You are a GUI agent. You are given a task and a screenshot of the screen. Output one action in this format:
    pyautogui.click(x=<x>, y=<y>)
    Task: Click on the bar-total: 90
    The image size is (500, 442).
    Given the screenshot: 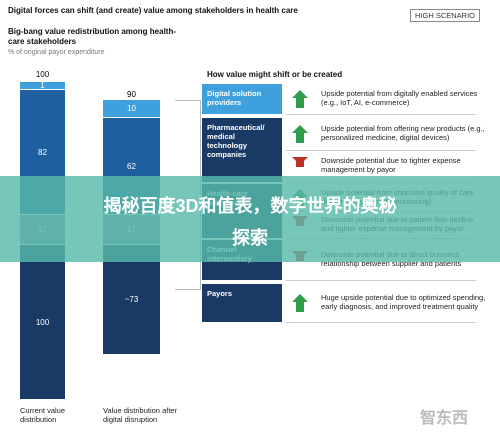 What is the action you would take?
    pyautogui.click(x=131, y=94)
    